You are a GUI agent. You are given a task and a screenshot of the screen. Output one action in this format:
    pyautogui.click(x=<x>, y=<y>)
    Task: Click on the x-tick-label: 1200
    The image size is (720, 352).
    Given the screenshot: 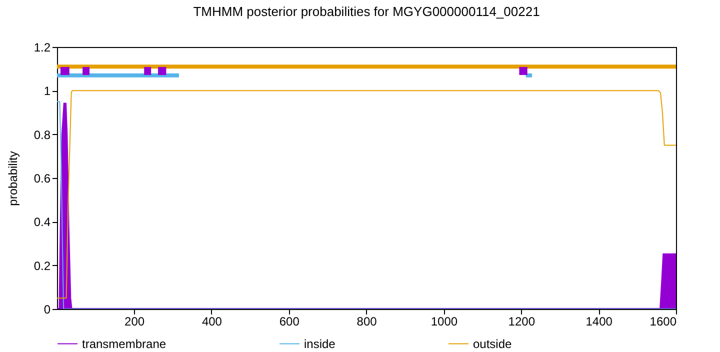 What is the action you would take?
    pyautogui.click(x=522, y=321)
    